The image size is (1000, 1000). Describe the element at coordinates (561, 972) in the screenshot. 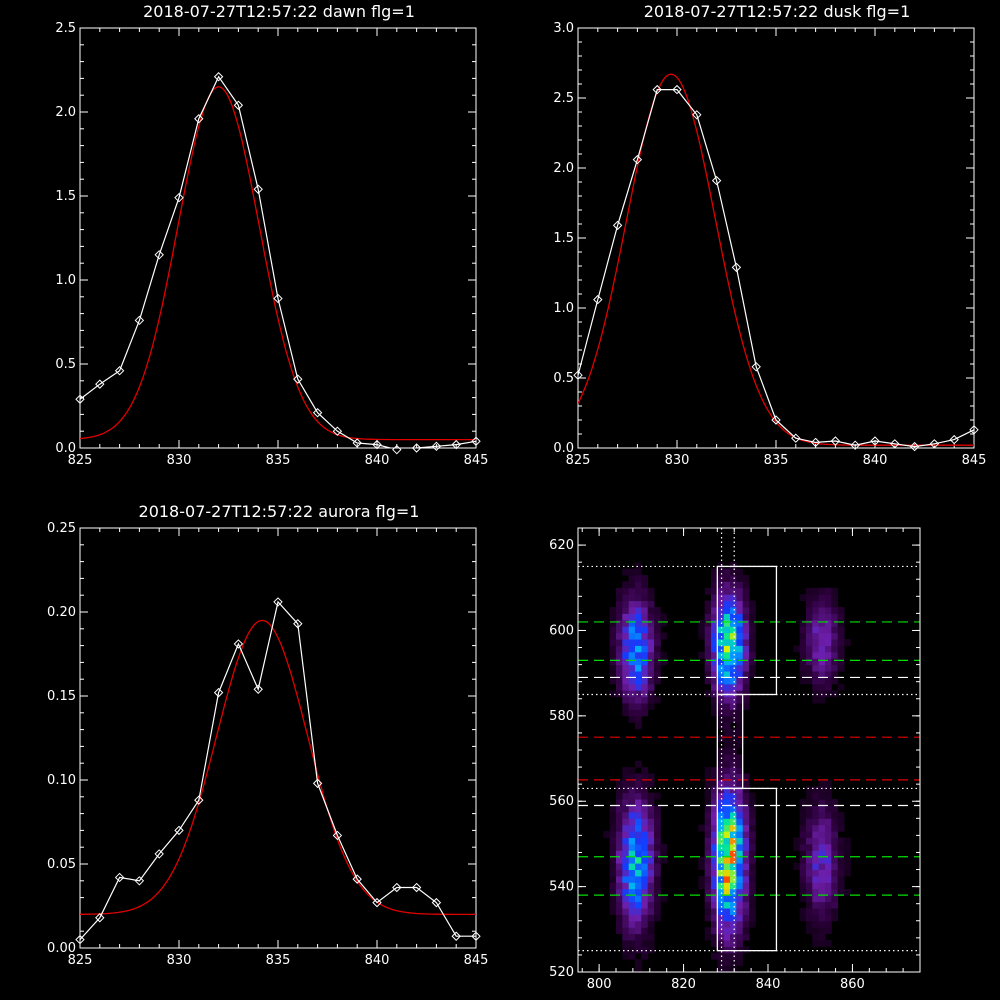

I see `y-tick-label: 520` at that location.